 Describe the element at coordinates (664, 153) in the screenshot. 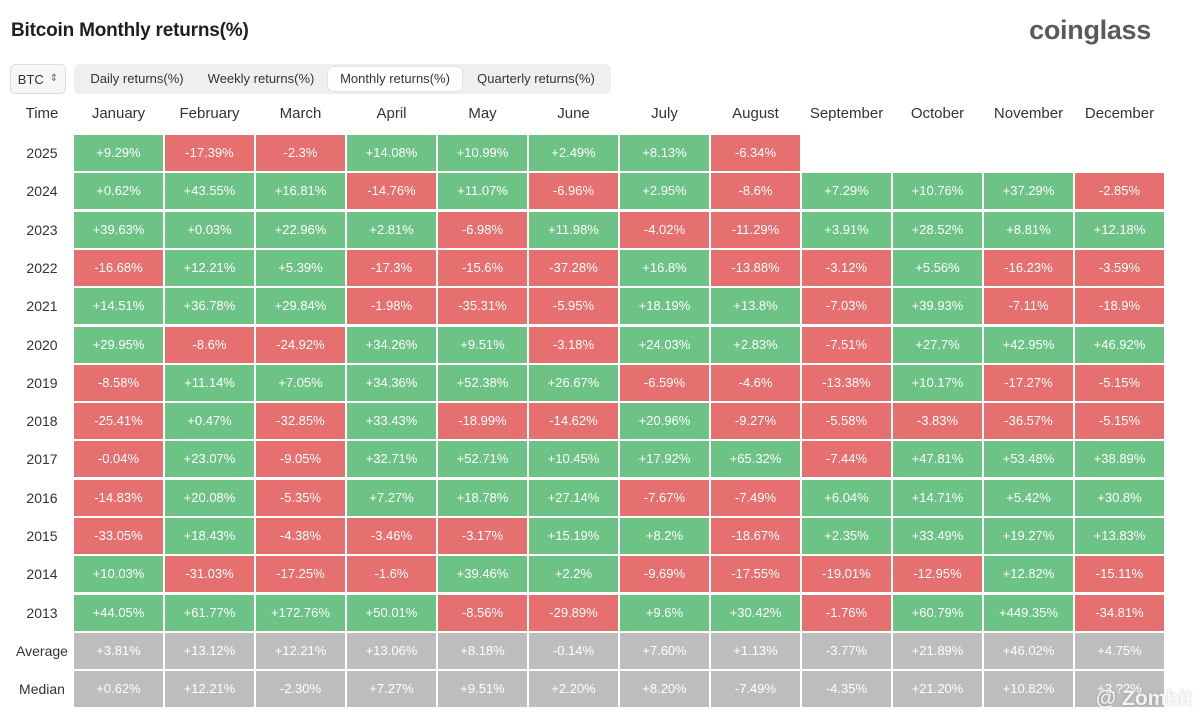

I see `return-cell: +8.13%` at that location.